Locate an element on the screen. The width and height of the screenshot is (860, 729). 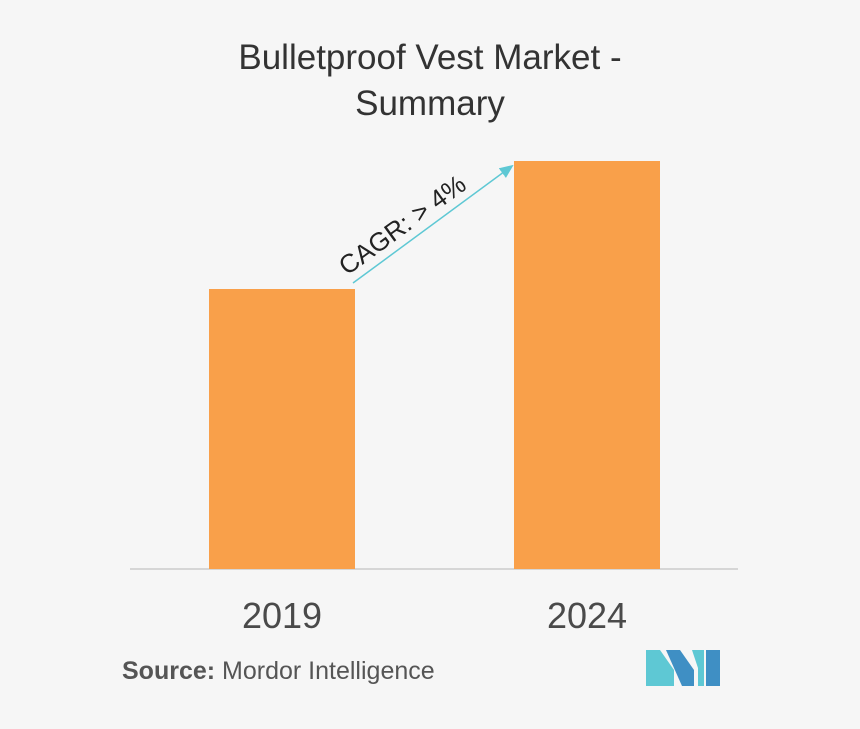
cagr-annotation: CAGR: > 4% is located at coordinates (402, 225).